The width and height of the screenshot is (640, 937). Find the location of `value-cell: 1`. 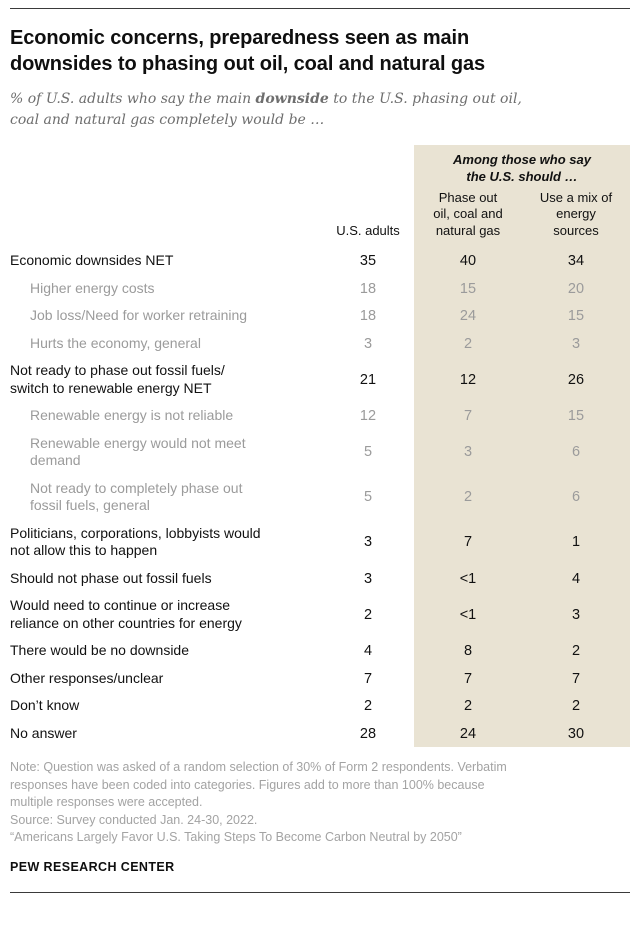

value-cell: 1 is located at coordinates (576, 542).